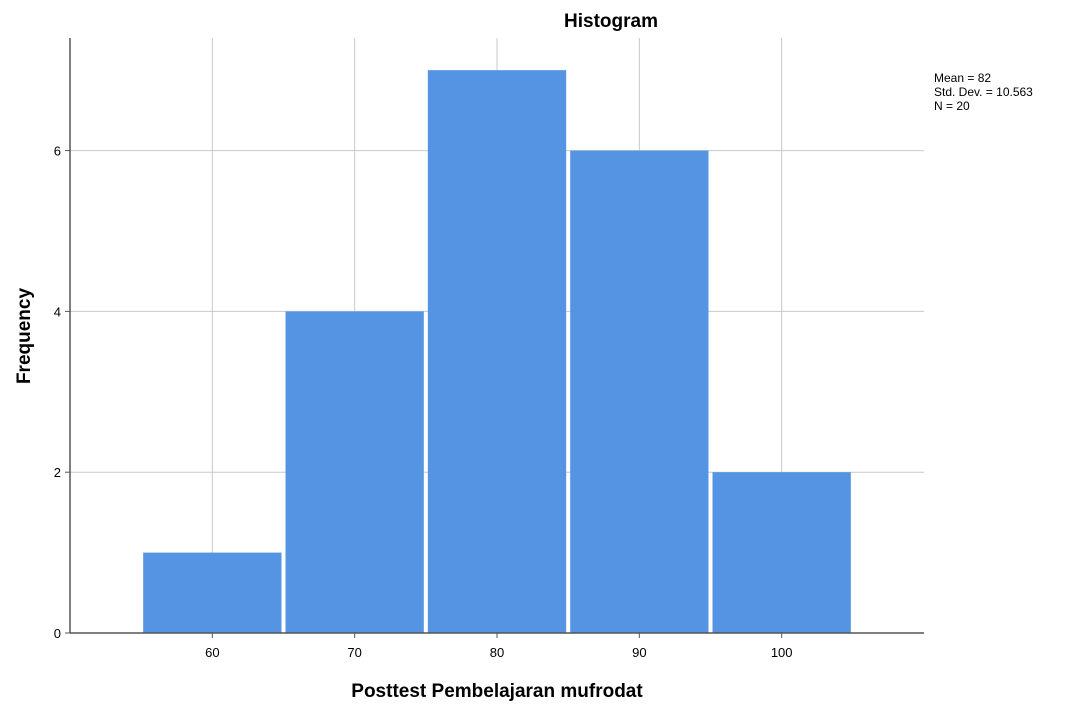 The height and width of the screenshot is (714, 1071). What do you see at coordinates (611, 21) in the screenshot?
I see `chart-title: Histogram` at bounding box center [611, 21].